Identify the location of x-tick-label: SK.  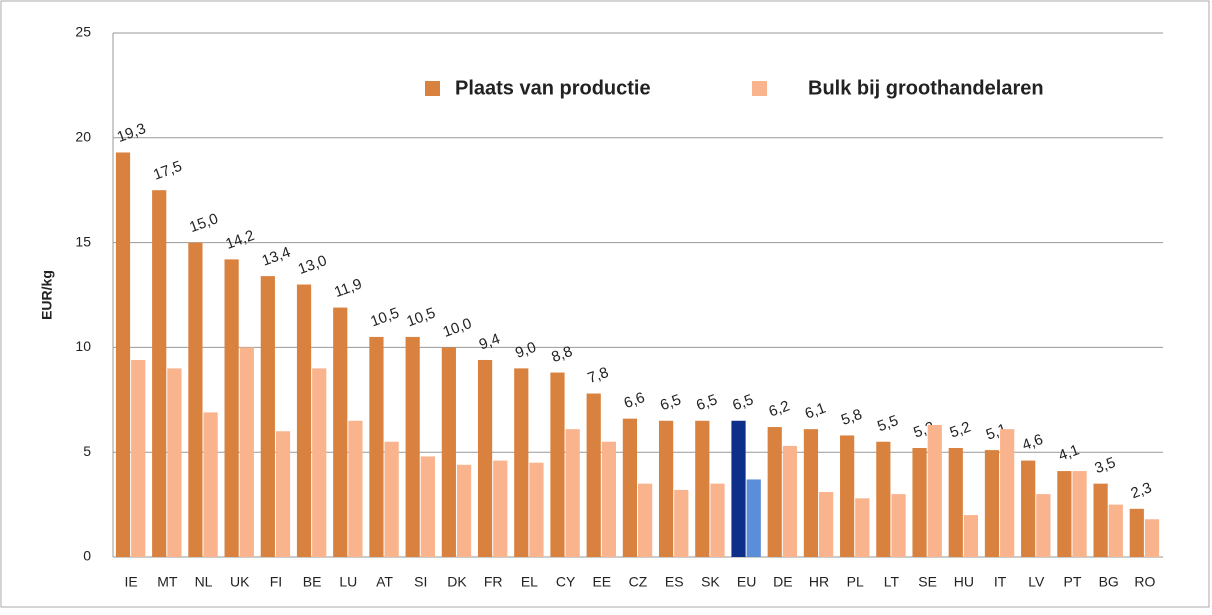
(710, 582).